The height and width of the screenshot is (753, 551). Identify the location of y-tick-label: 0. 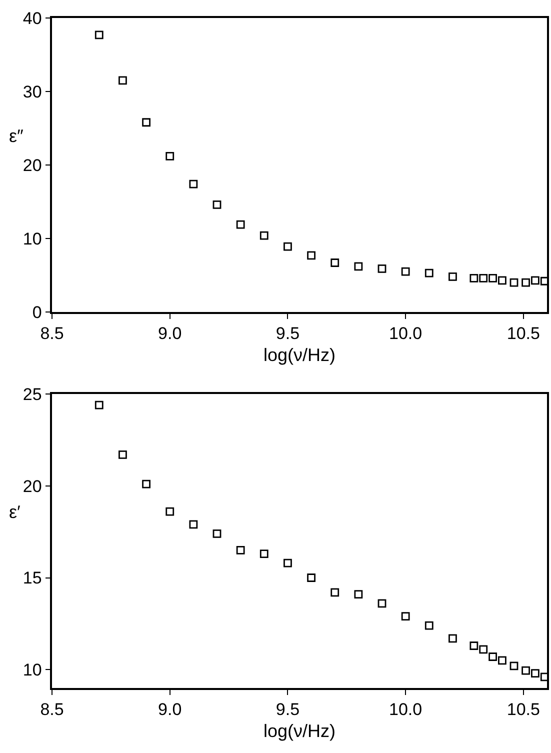
(37, 312).